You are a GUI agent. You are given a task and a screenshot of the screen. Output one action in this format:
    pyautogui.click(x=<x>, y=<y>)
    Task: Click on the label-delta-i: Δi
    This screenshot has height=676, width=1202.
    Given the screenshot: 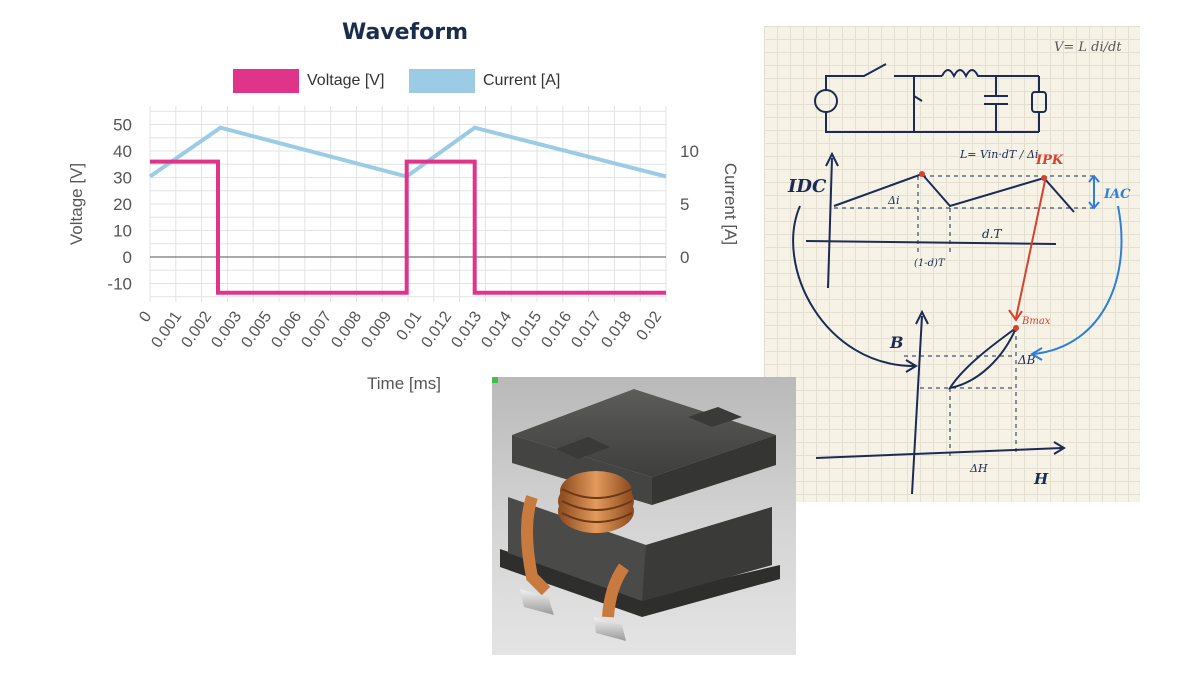 What is the action you would take?
    pyautogui.click(x=893, y=200)
    